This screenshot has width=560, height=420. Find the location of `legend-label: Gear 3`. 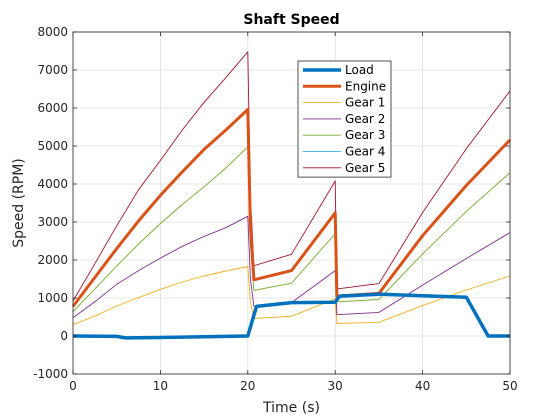

legend-label: Gear 3 is located at coordinates (365, 135).